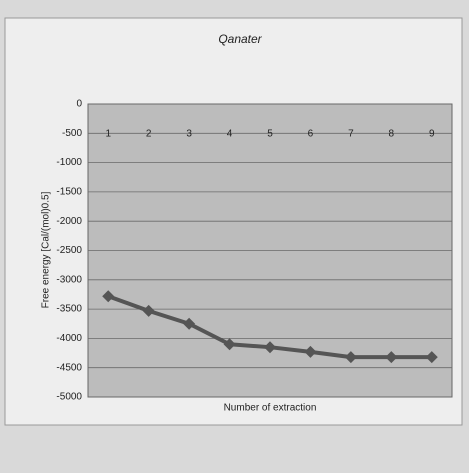 The height and width of the screenshot is (473, 469). Describe the element at coordinates (46, 249) in the screenshot. I see `y-axis-label: Free energy [Cal/(mol)0.5]` at that location.